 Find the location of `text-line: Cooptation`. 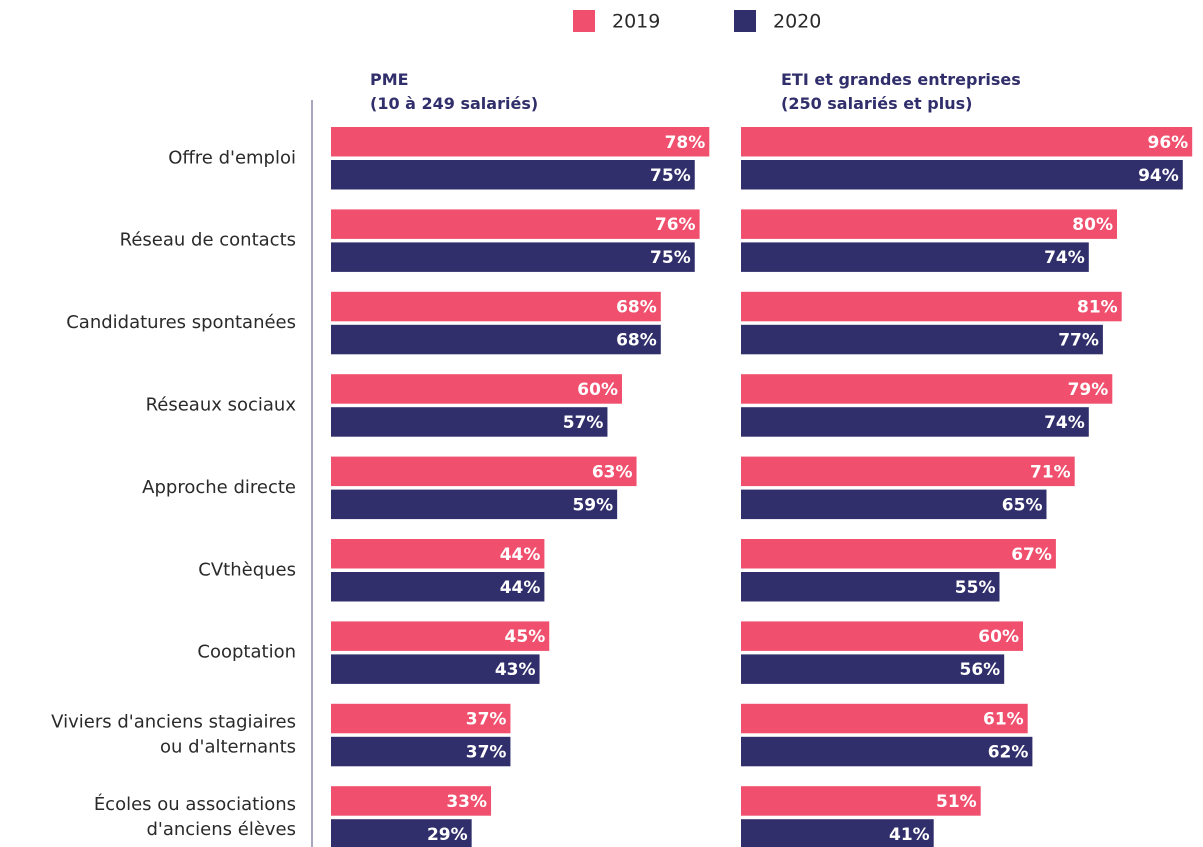

text-line: Cooptation is located at coordinates (246, 652).